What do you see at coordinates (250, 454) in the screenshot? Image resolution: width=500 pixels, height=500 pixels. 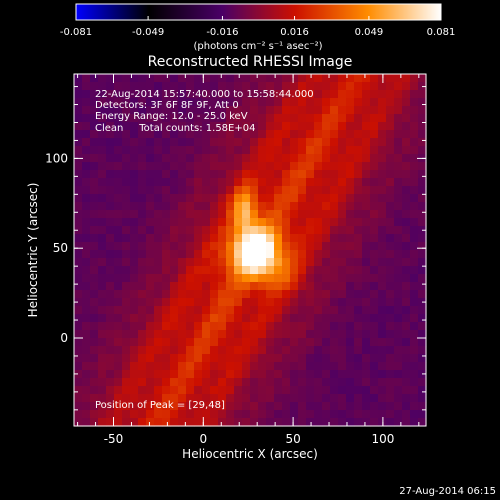 I see `x-axis-label: Heliocentric X (arcsec)` at bounding box center [250, 454].